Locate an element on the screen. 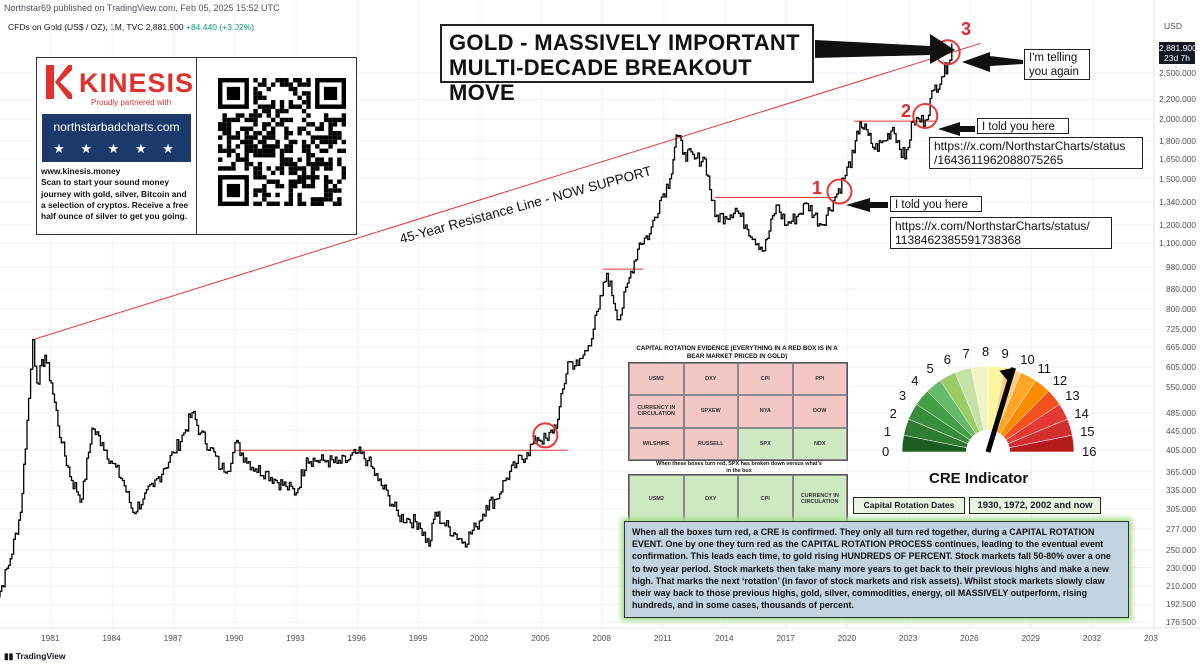  told2-arrow is located at coordinates (956, 129).